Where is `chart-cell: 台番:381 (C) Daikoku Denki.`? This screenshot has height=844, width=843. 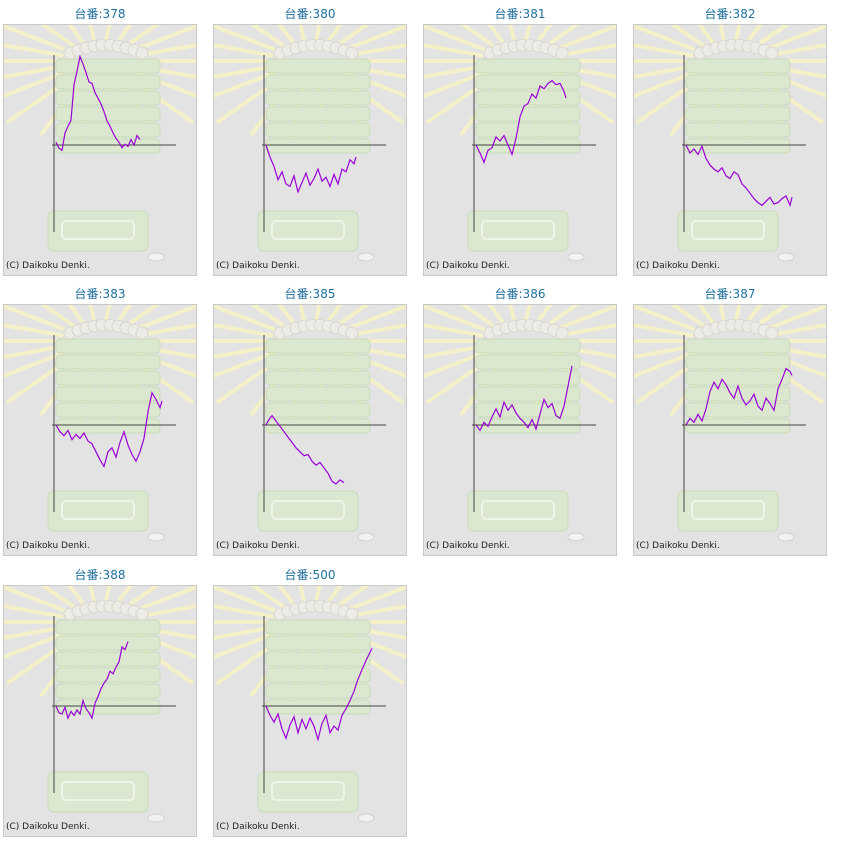
chart-cell: 台番:381 (C) Daikoku Denki. is located at coordinates (520, 140).